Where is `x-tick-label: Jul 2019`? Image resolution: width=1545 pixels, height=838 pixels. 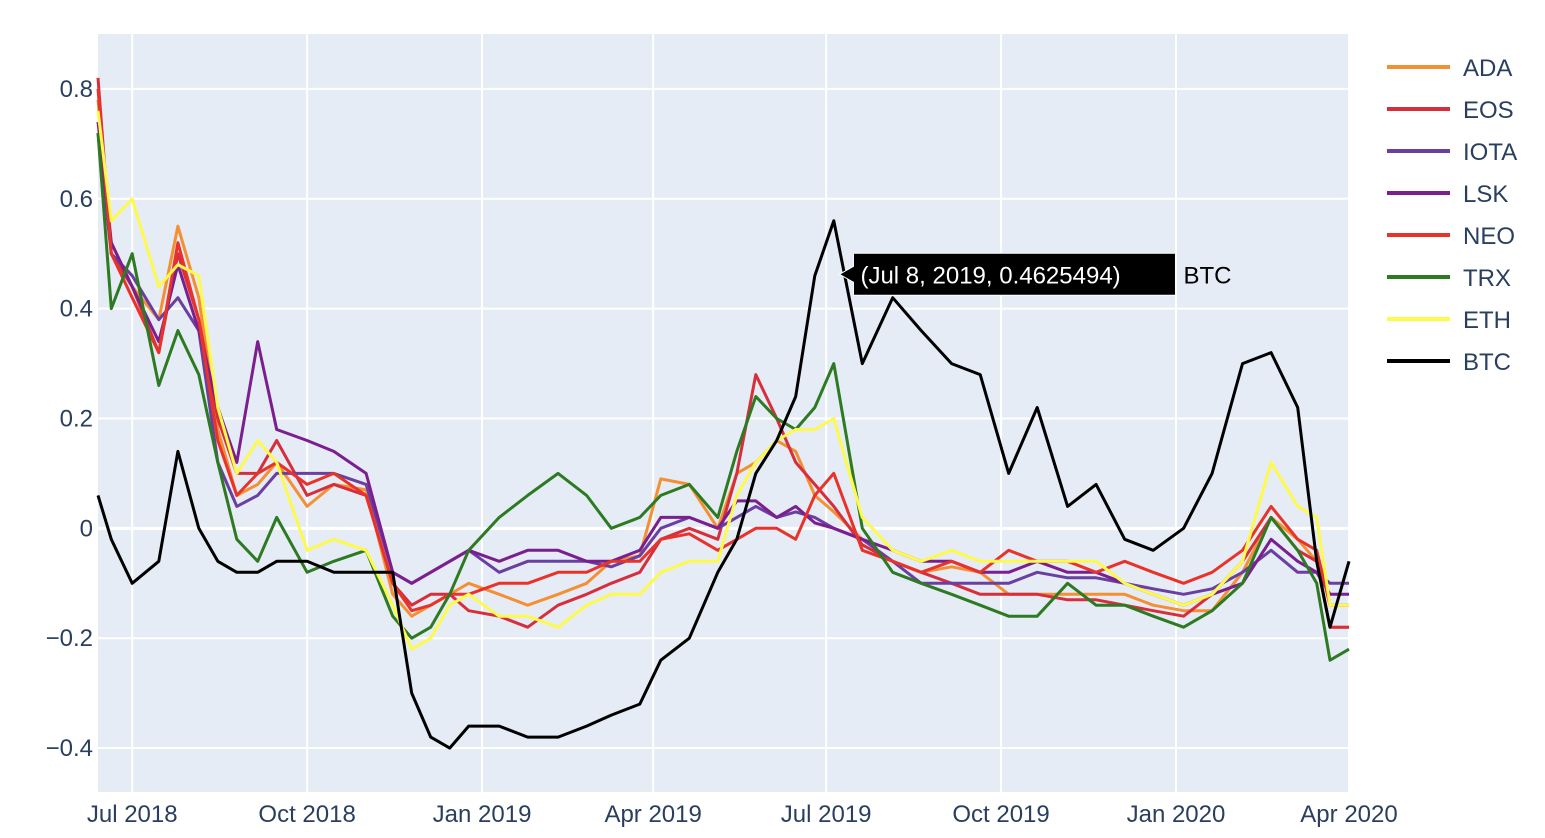
x-tick-label: Jul 2019 is located at coordinates (826, 814).